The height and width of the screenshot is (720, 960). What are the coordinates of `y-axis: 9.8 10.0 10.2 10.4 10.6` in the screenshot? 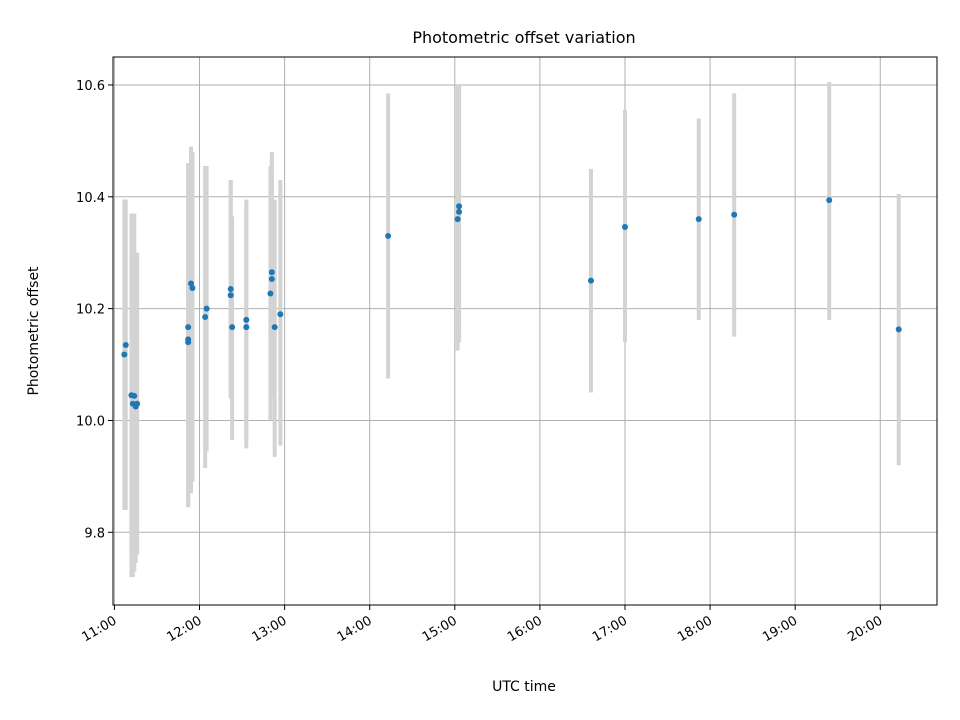 It's located at (94, 310).